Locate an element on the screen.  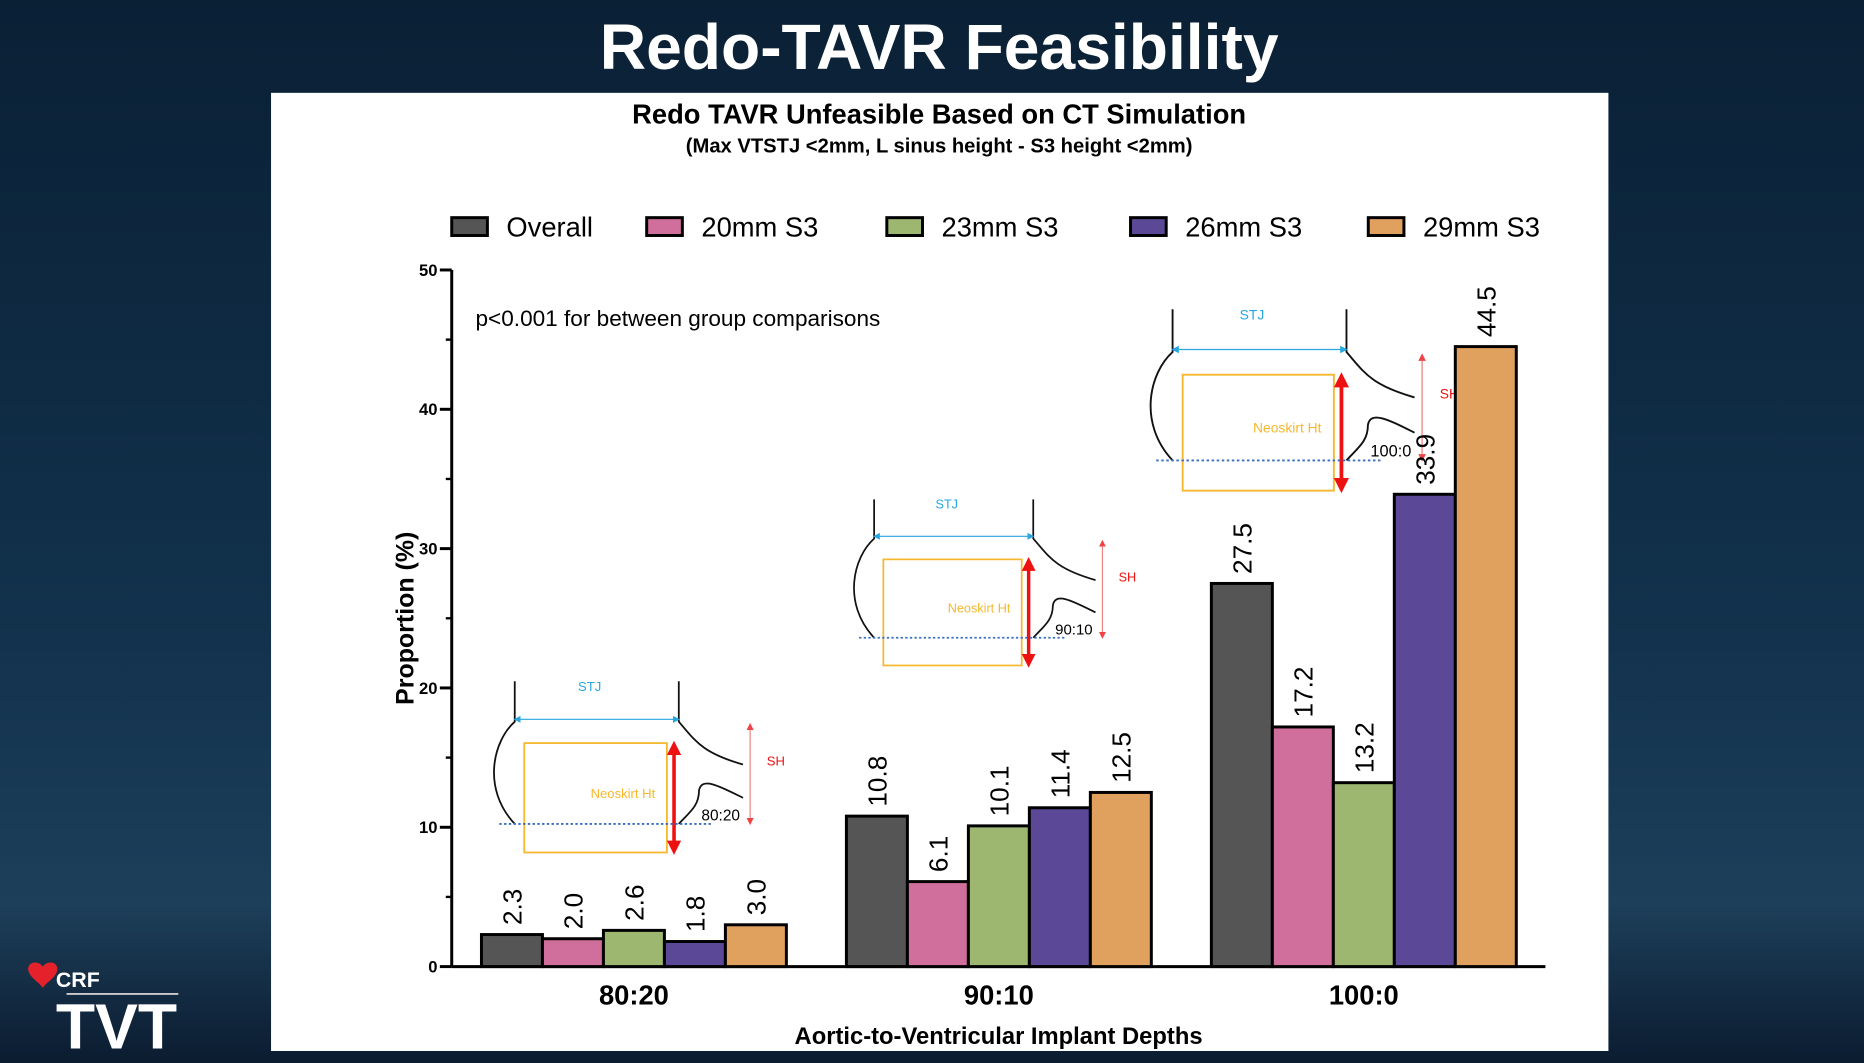
data-label: 33.9 is located at coordinates (1425, 459).